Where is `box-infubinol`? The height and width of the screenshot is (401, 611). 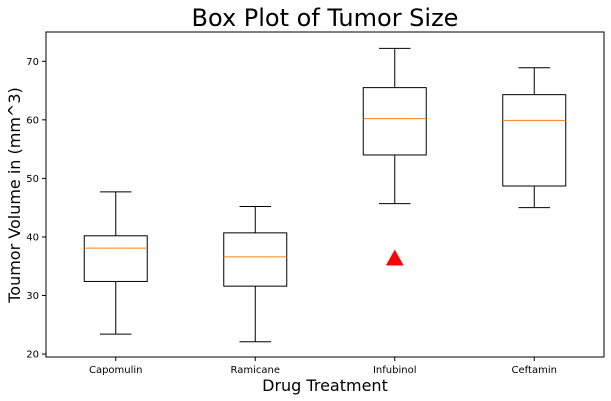 box-infubinol is located at coordinates (394, 156).